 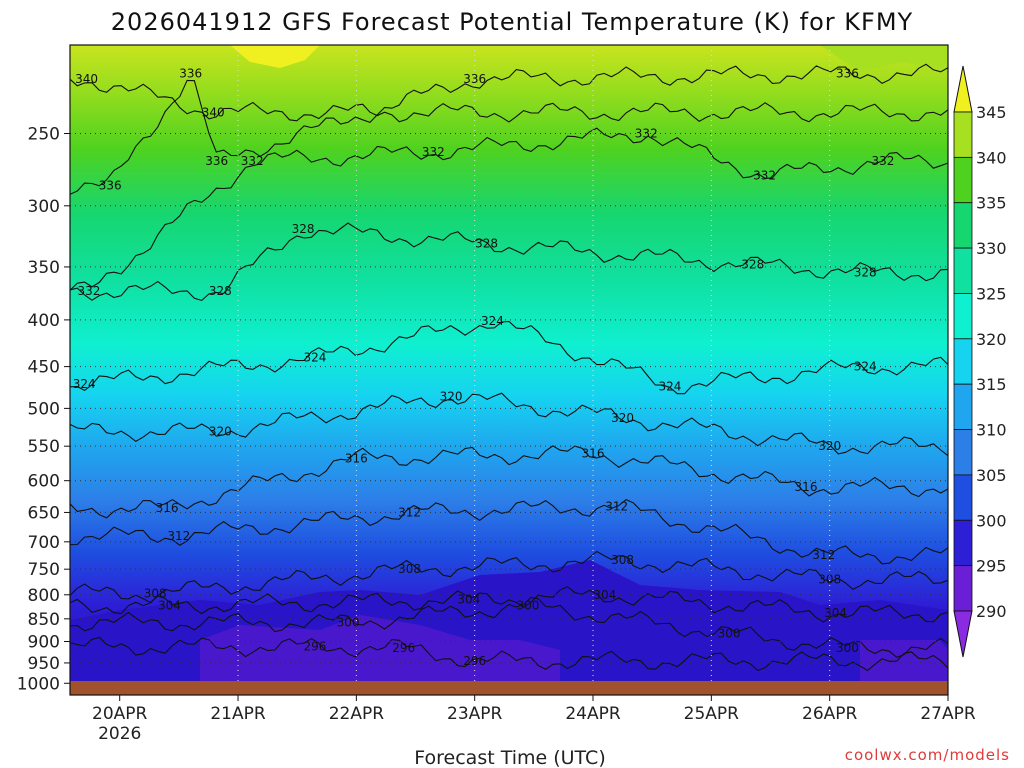 What do you see at coordinates (475, 714) in the screenshot?
I see `x-tick-label: 23APR` at bounding box center [475, 714].